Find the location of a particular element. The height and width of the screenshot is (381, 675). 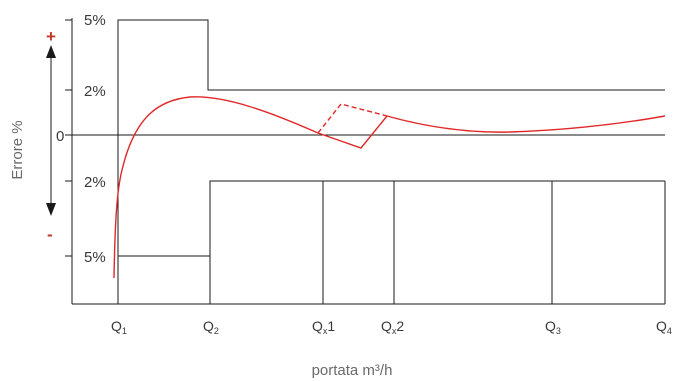

arrow-up-icon is located at coordinates (51, 51).